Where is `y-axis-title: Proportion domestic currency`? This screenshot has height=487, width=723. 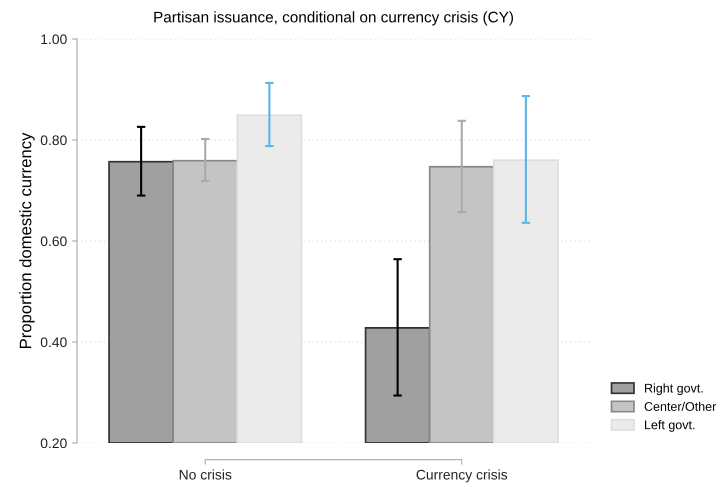 y-axis-title: Proportion domestic currency is located at coordinates (27, 240).